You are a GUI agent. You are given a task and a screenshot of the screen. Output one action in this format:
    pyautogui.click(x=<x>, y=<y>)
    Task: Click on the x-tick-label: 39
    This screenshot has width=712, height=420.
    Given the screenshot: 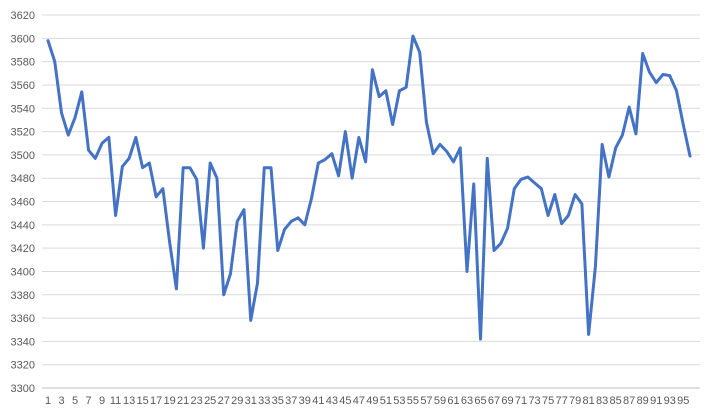 What is the action you would take?
    pyautogui.click(x=305, y=401)
    